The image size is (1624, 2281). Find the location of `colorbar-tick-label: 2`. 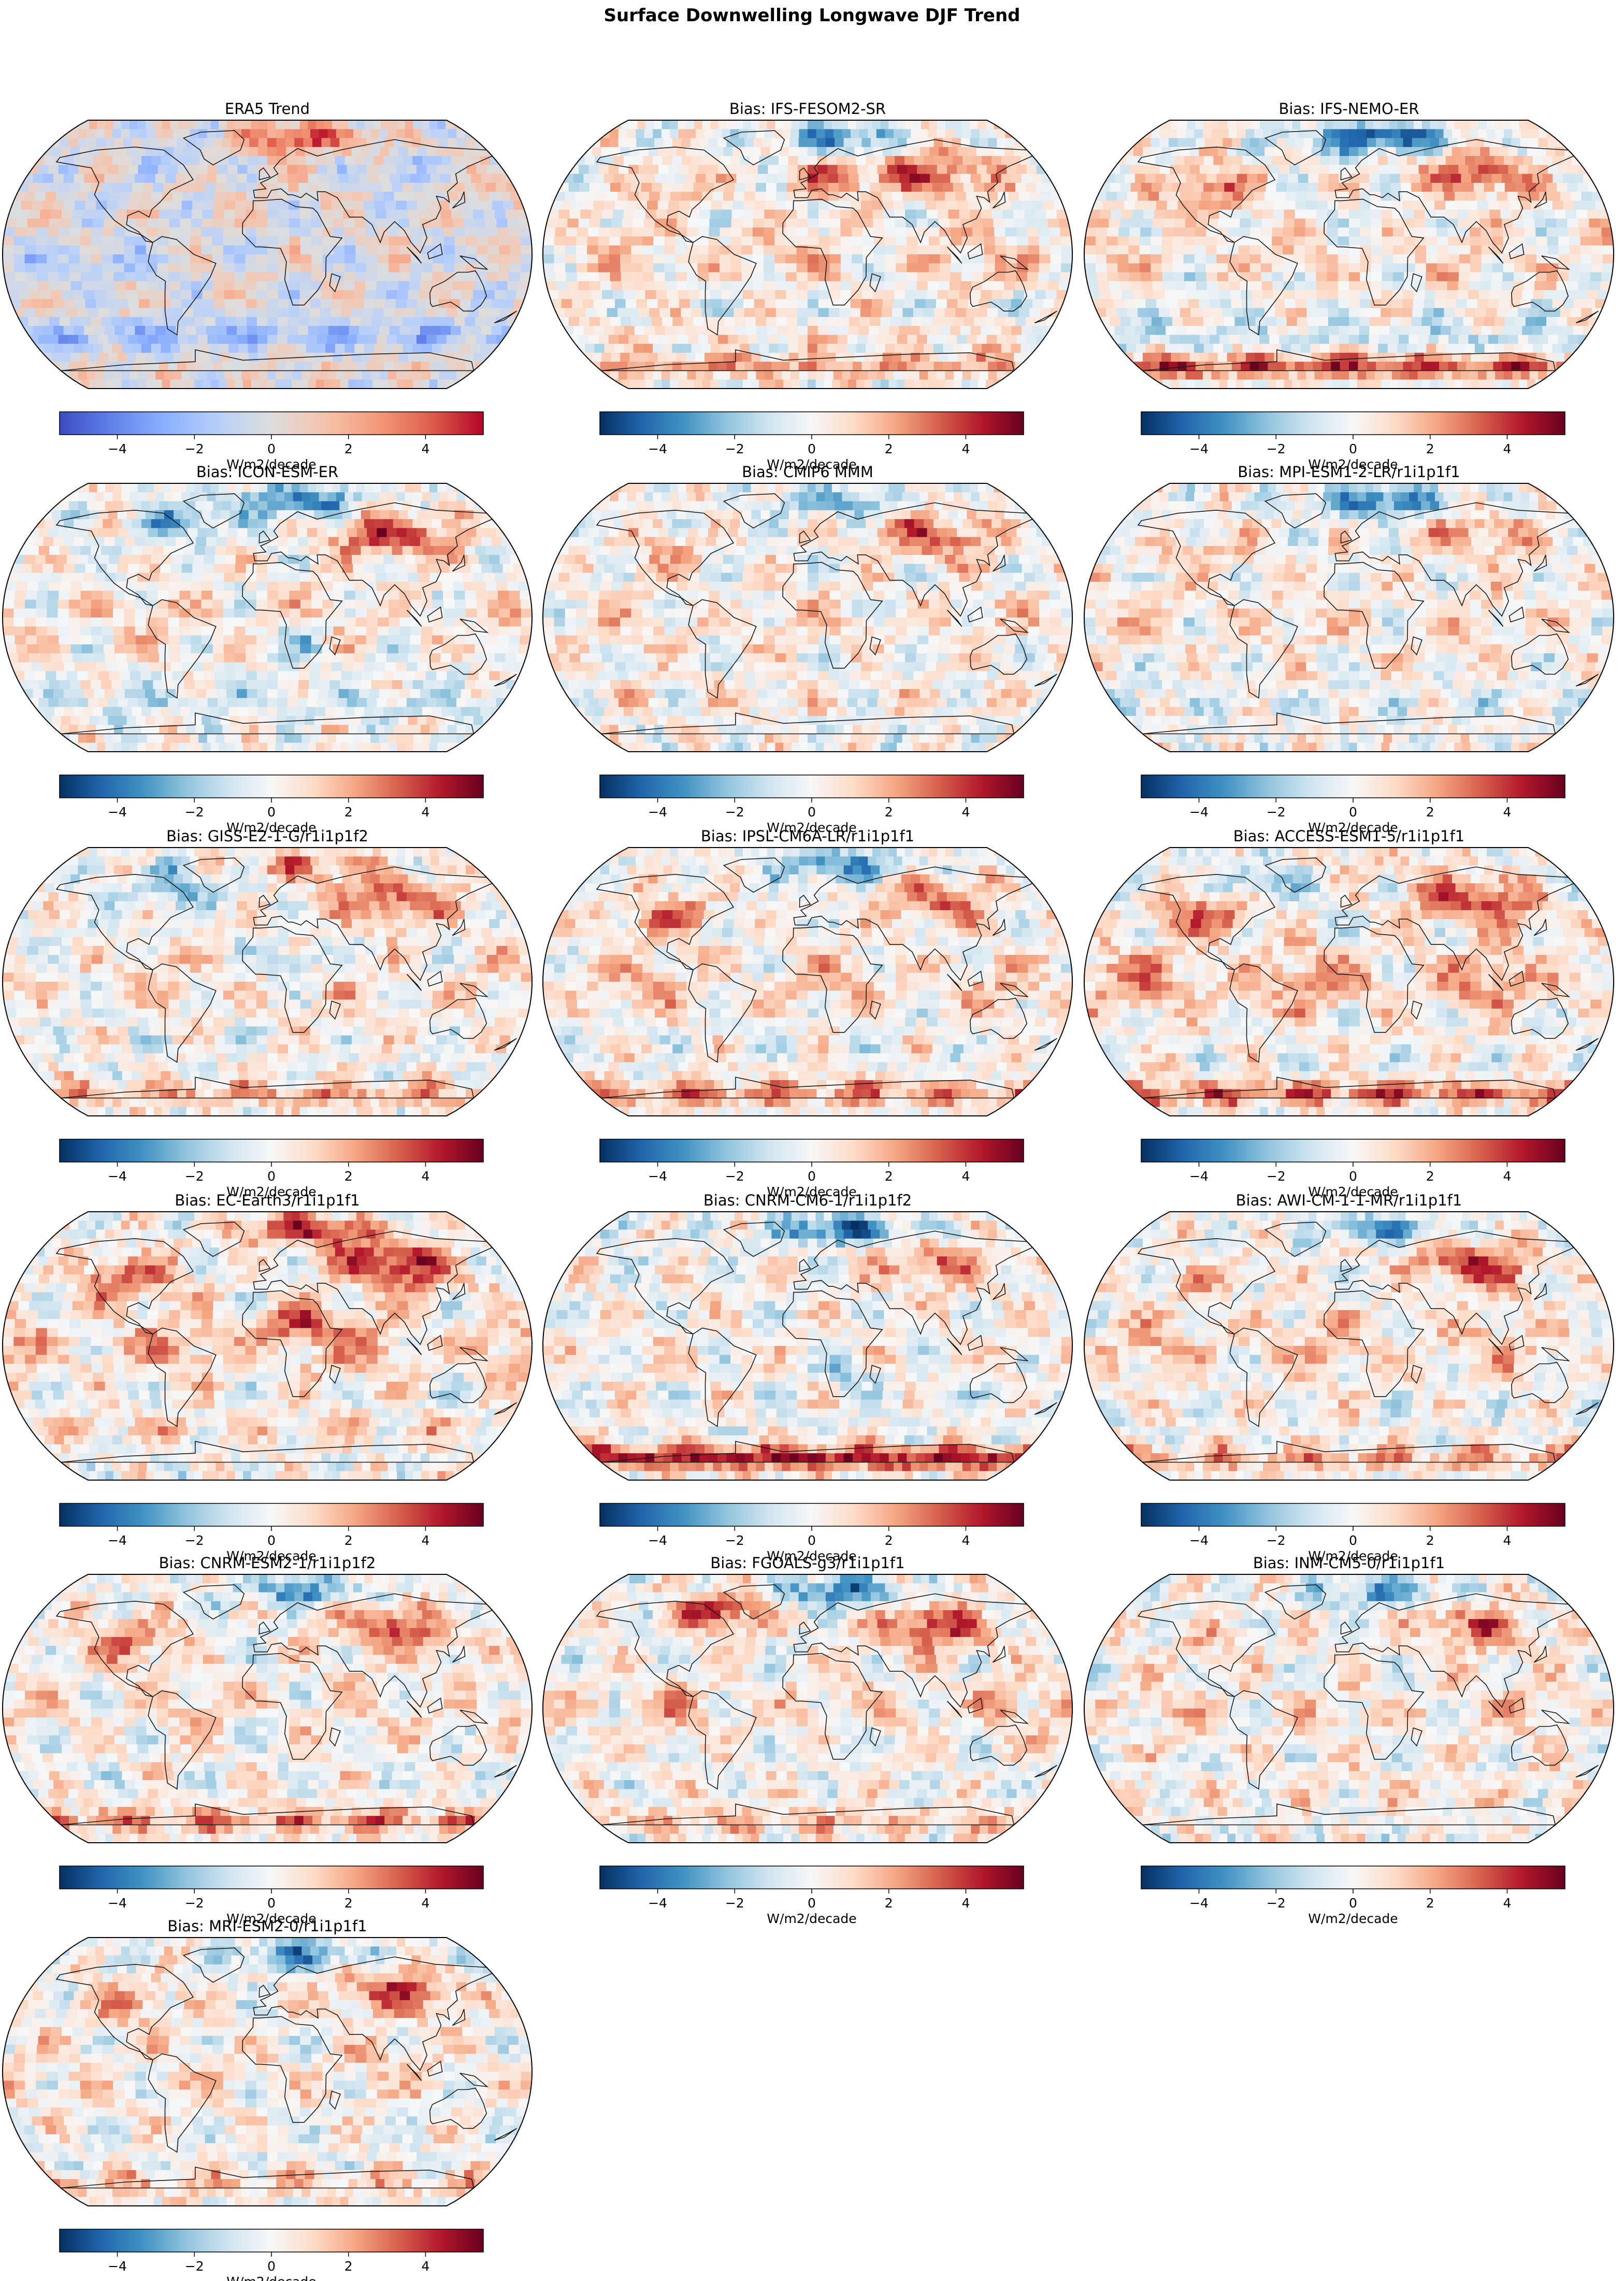

colorbar-tick-label: 2 is located at coordinates (1430, 448).